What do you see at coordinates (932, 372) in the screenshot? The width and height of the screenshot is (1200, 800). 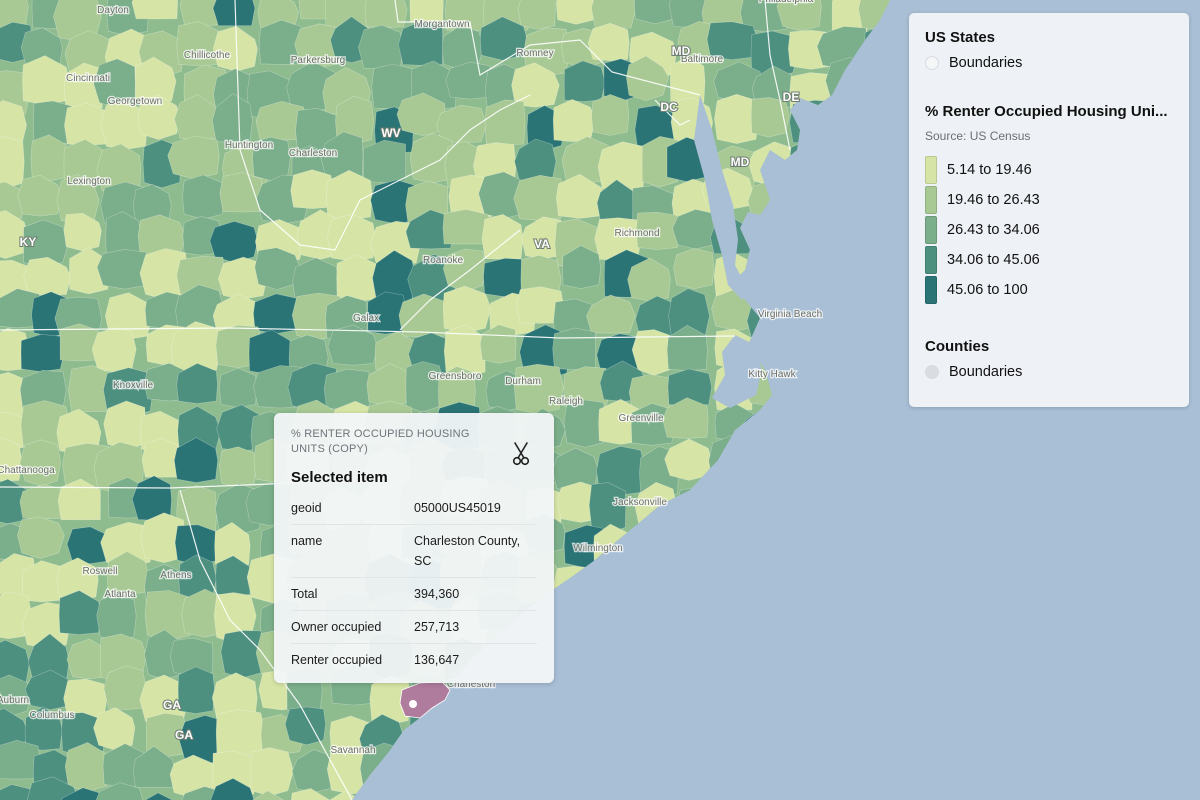 I see `toggle-circle-icon` at bounding box center [932, 372].